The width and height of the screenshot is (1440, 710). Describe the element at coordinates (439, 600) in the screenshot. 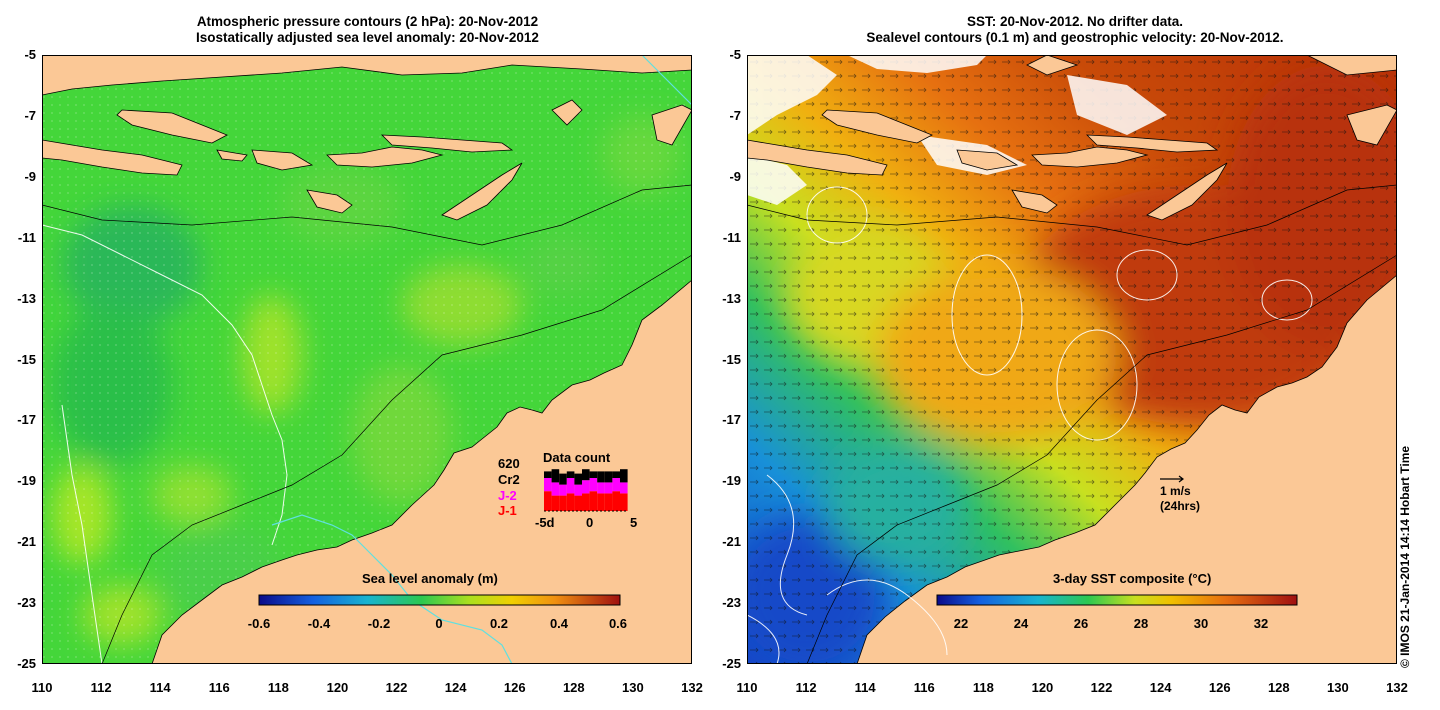

I see `sla-colorbar` at that location.